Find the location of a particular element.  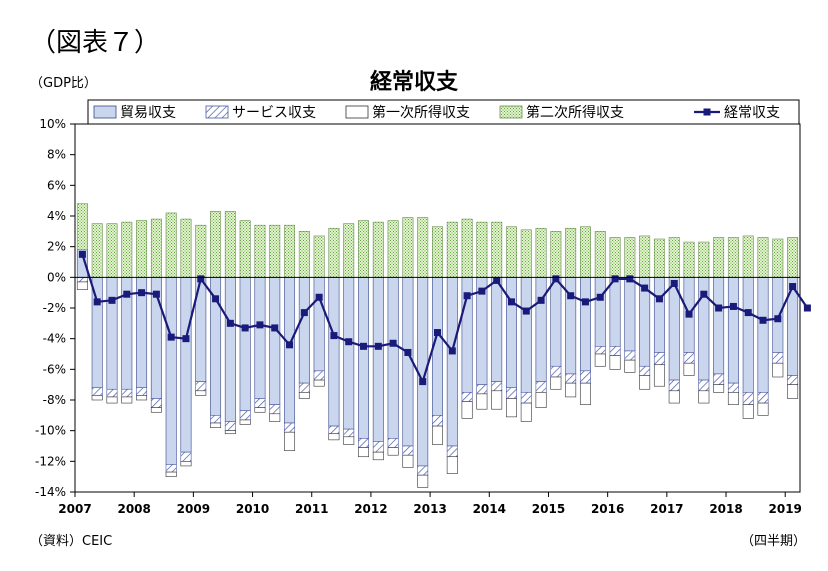

x-tick-label: 2007 is located at coordinates (74, 509).